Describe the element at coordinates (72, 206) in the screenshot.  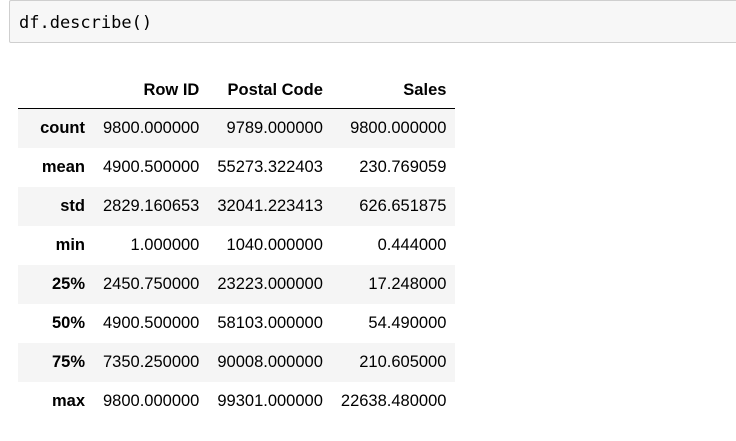
I see `row-label: std` at that location.